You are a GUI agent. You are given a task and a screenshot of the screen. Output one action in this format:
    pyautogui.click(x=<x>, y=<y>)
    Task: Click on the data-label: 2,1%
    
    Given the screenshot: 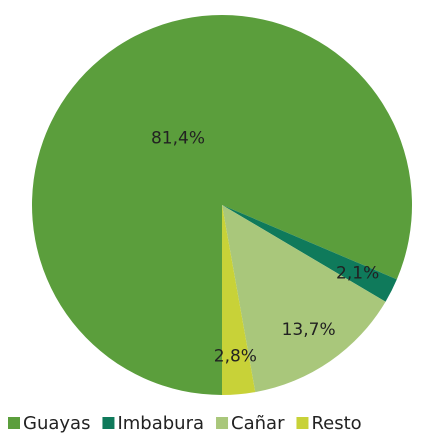 What is the action you would take?
    pyautogui.click(x=357, y=274)
    